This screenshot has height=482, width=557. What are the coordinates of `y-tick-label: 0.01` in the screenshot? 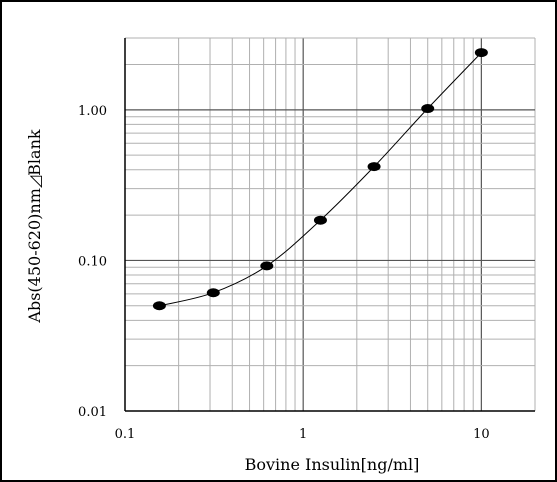 It's located at (92, 412).